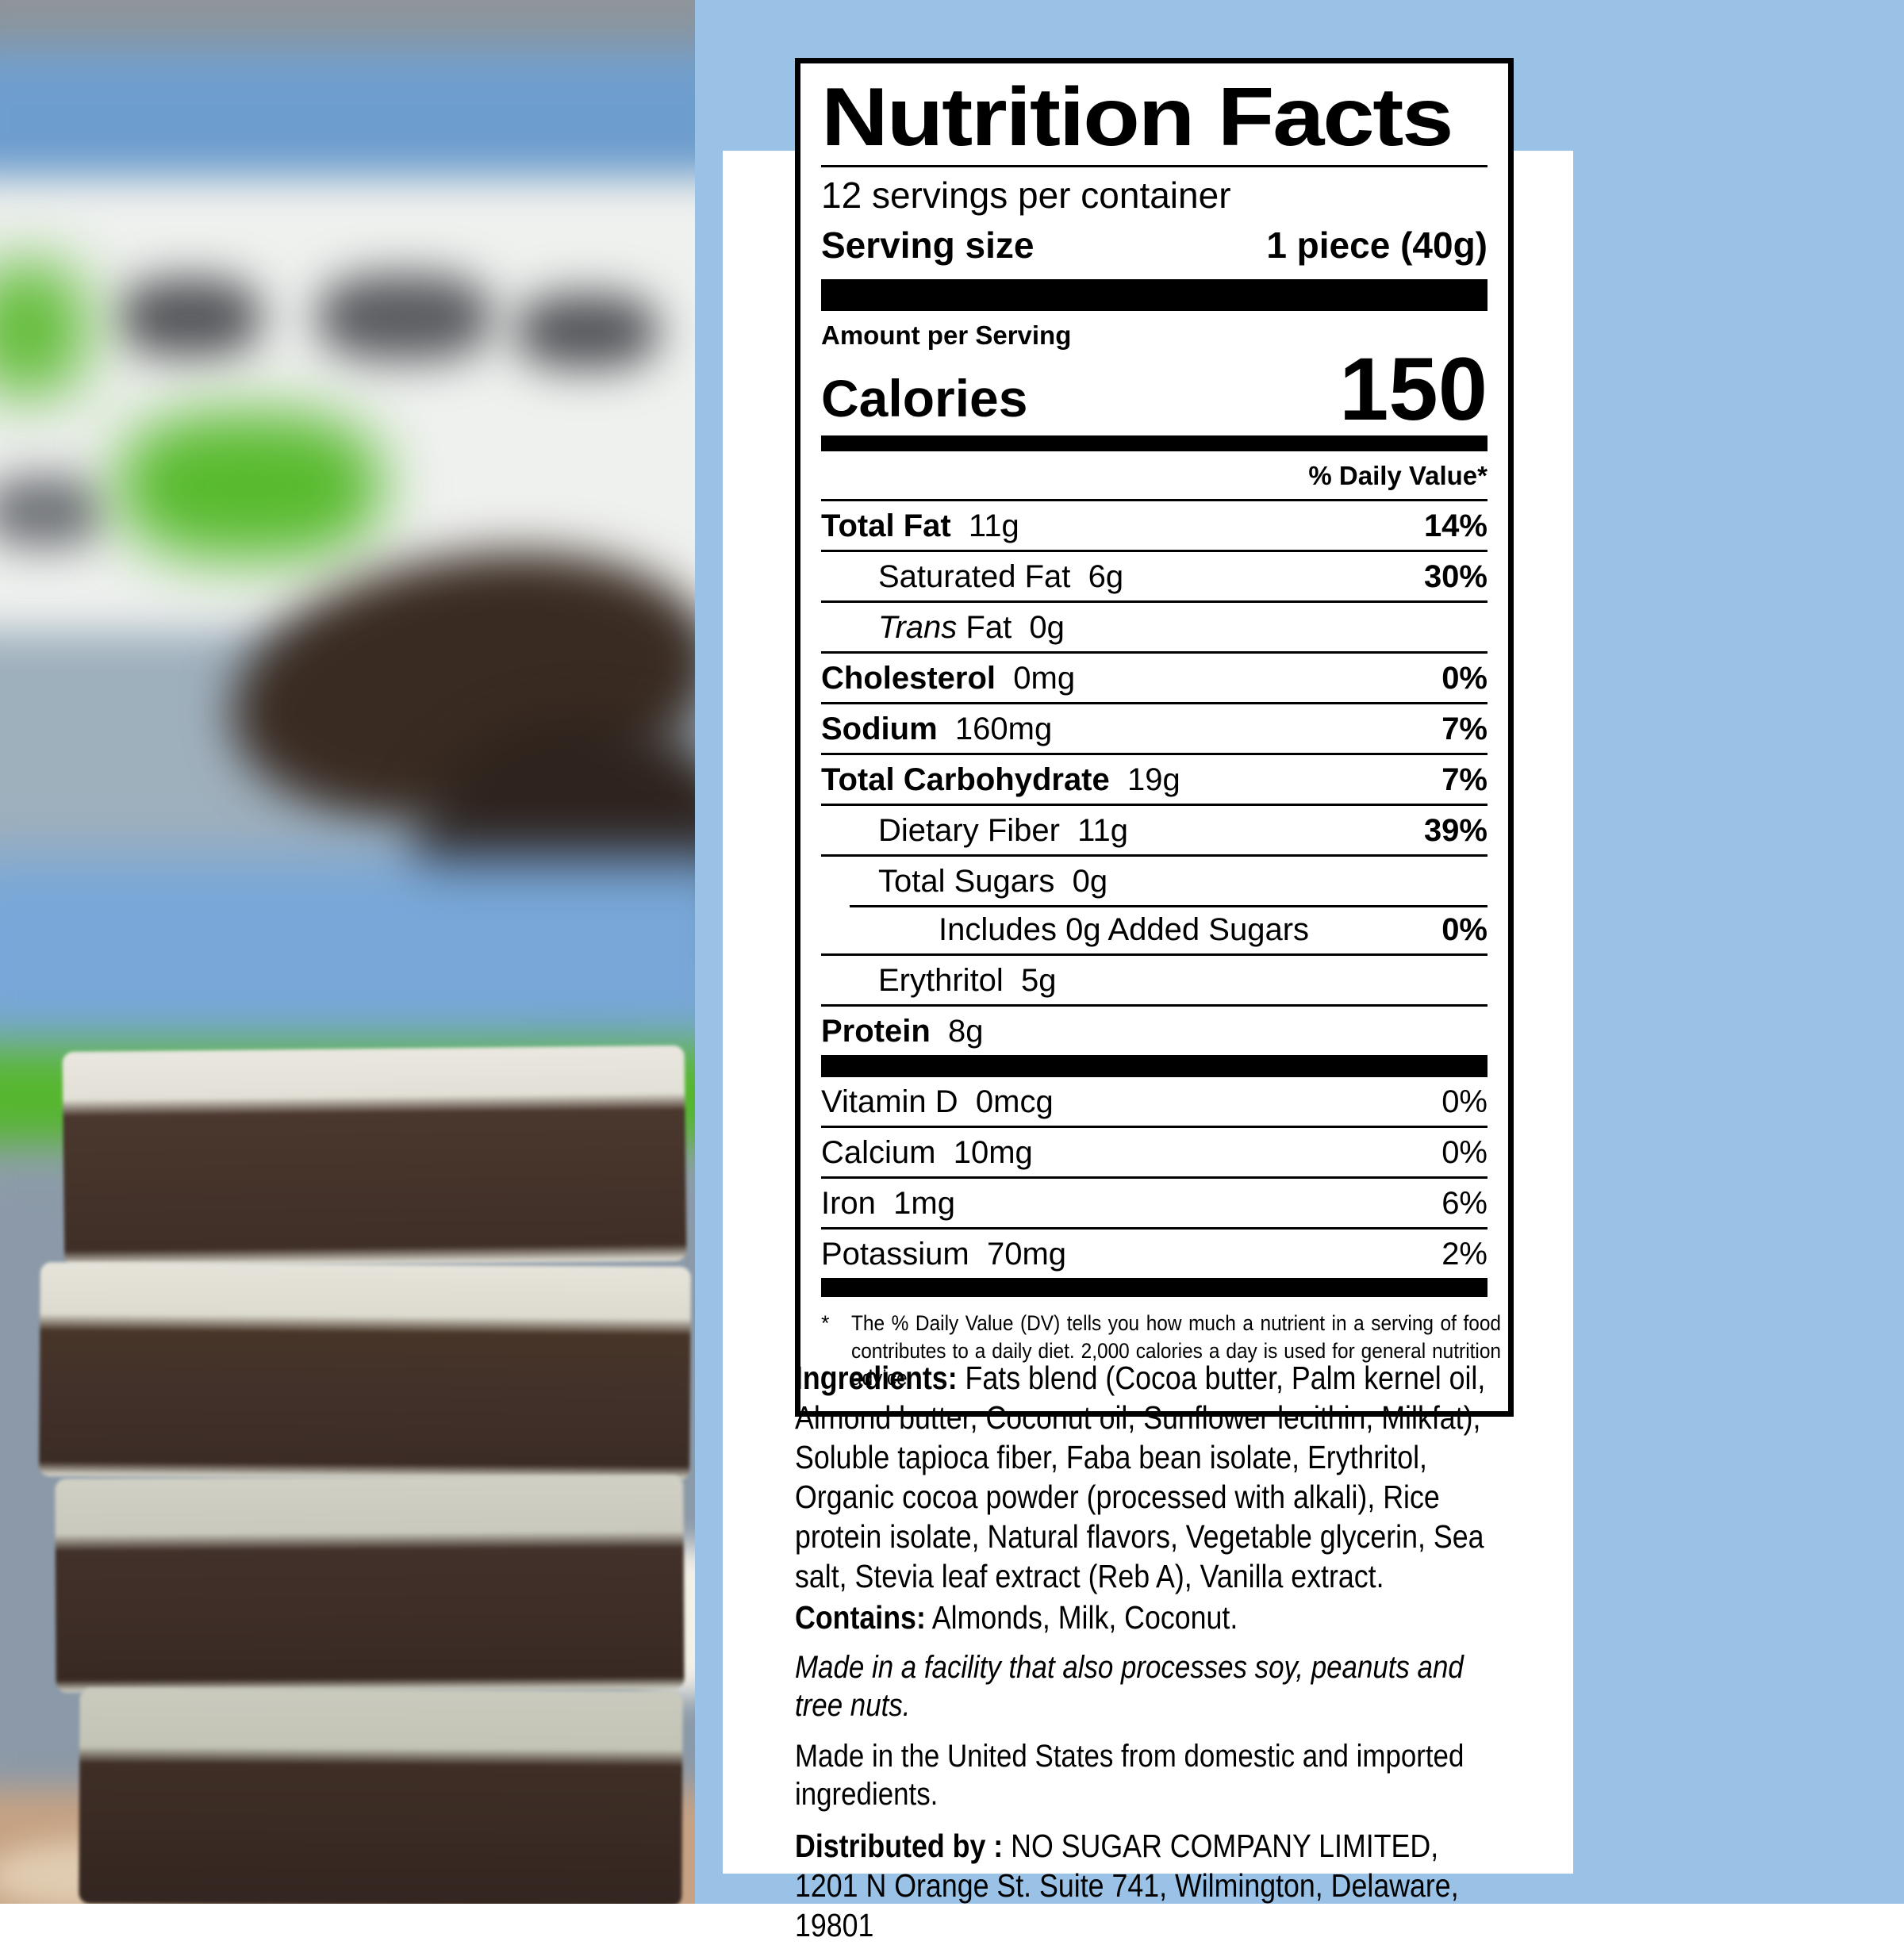 The width and height of the screenshot is (1904, 1945). I want to click on vitamin-row: Iron 1mg 6%, so click(1154, 1204).